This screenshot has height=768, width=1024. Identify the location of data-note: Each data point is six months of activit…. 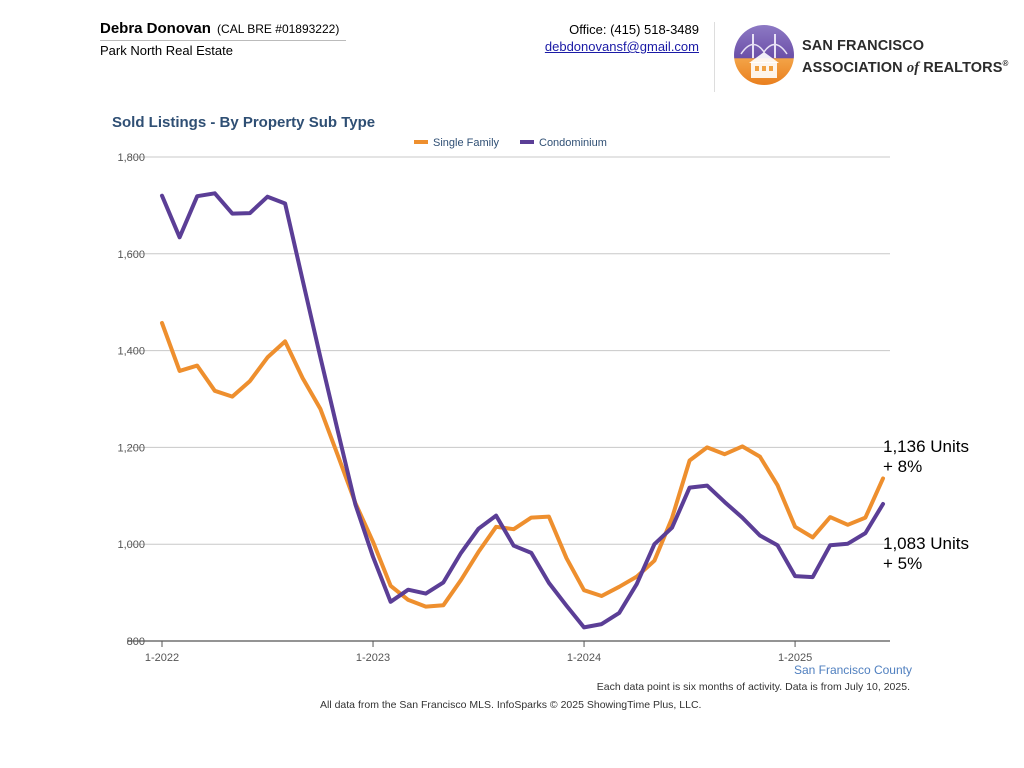
(753, 687).